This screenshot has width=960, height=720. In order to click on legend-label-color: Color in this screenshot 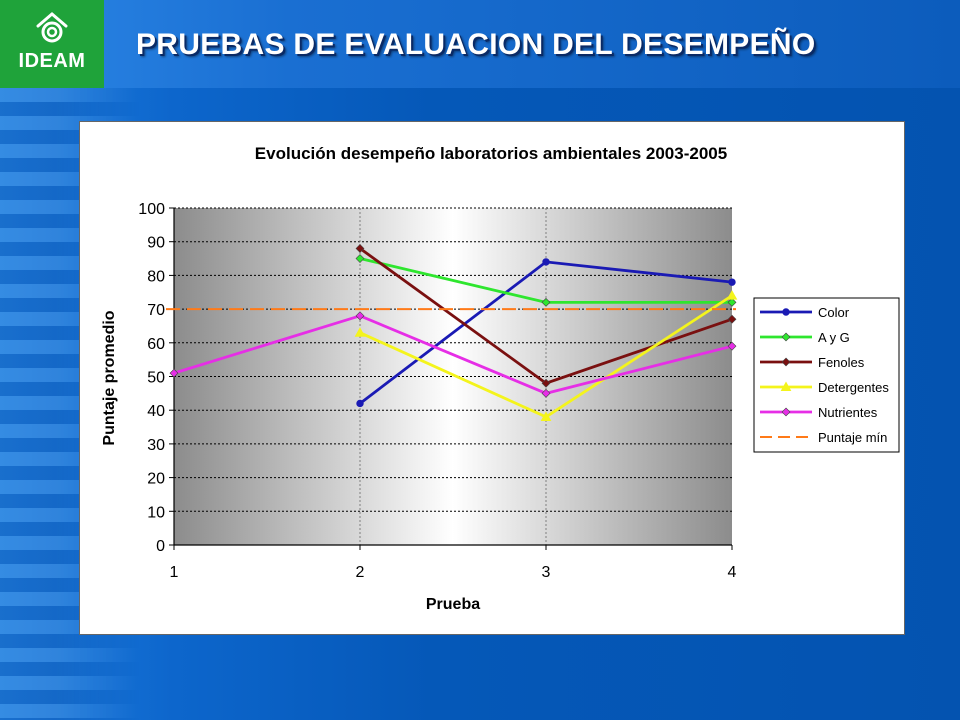, I will do `click(834, 312)`.